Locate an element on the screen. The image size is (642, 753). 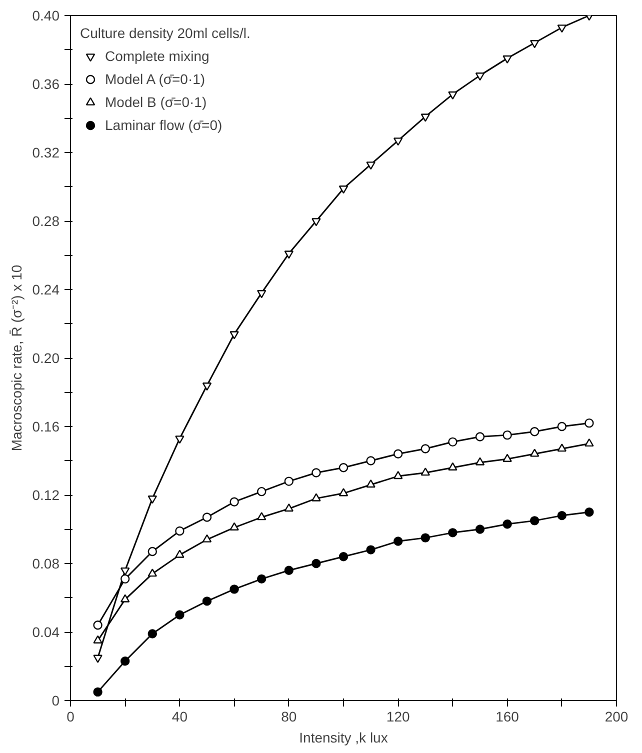
y-tick-label: 0.40 is located at coordinates (46, 16).